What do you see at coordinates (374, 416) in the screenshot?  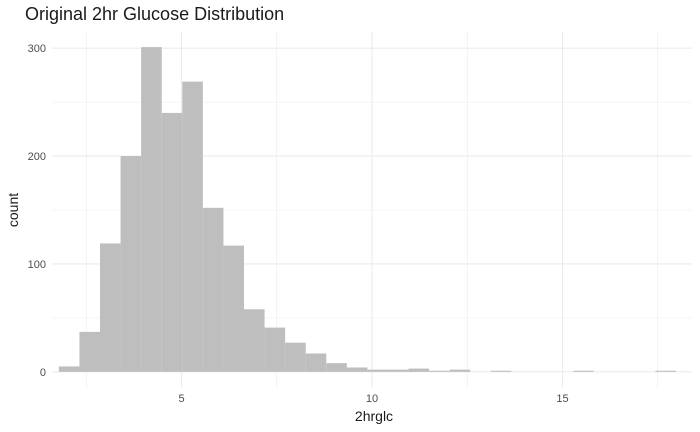 I see `x-axis-title: 2hrglc` at bounding box center [374, 416].